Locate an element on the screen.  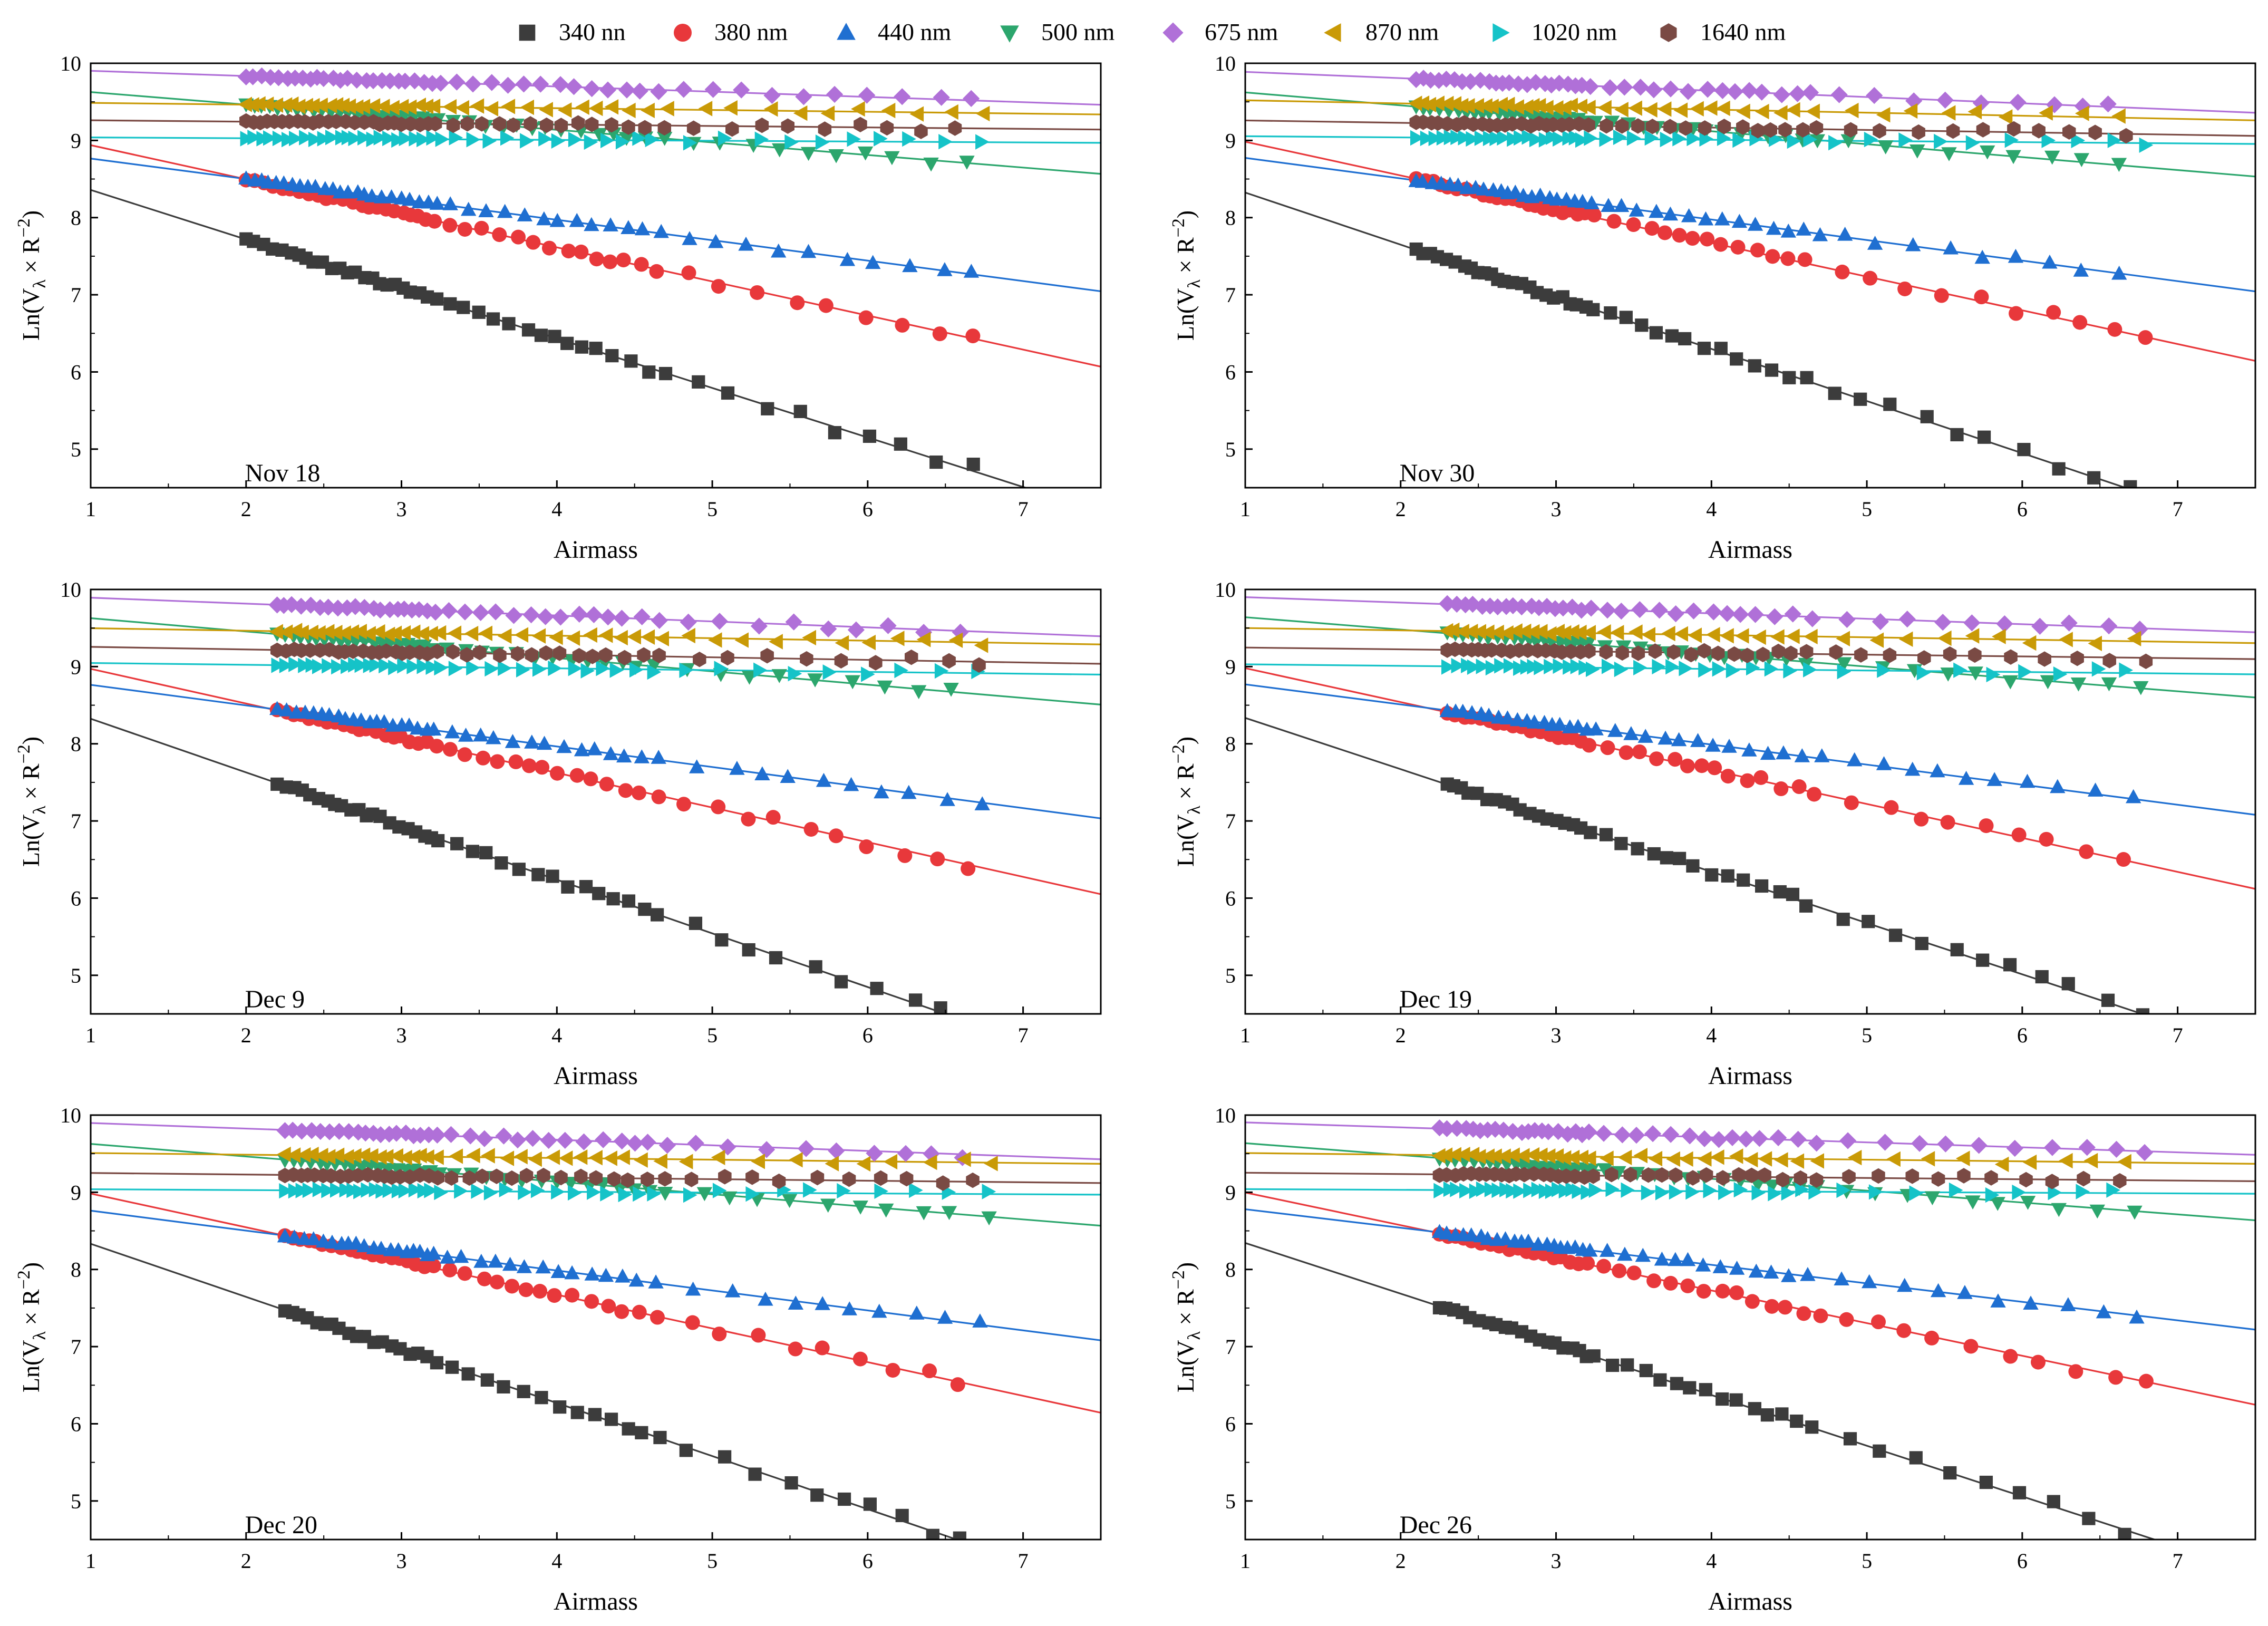
x-tick-label: 4 is located at coordinates (1711, 509).